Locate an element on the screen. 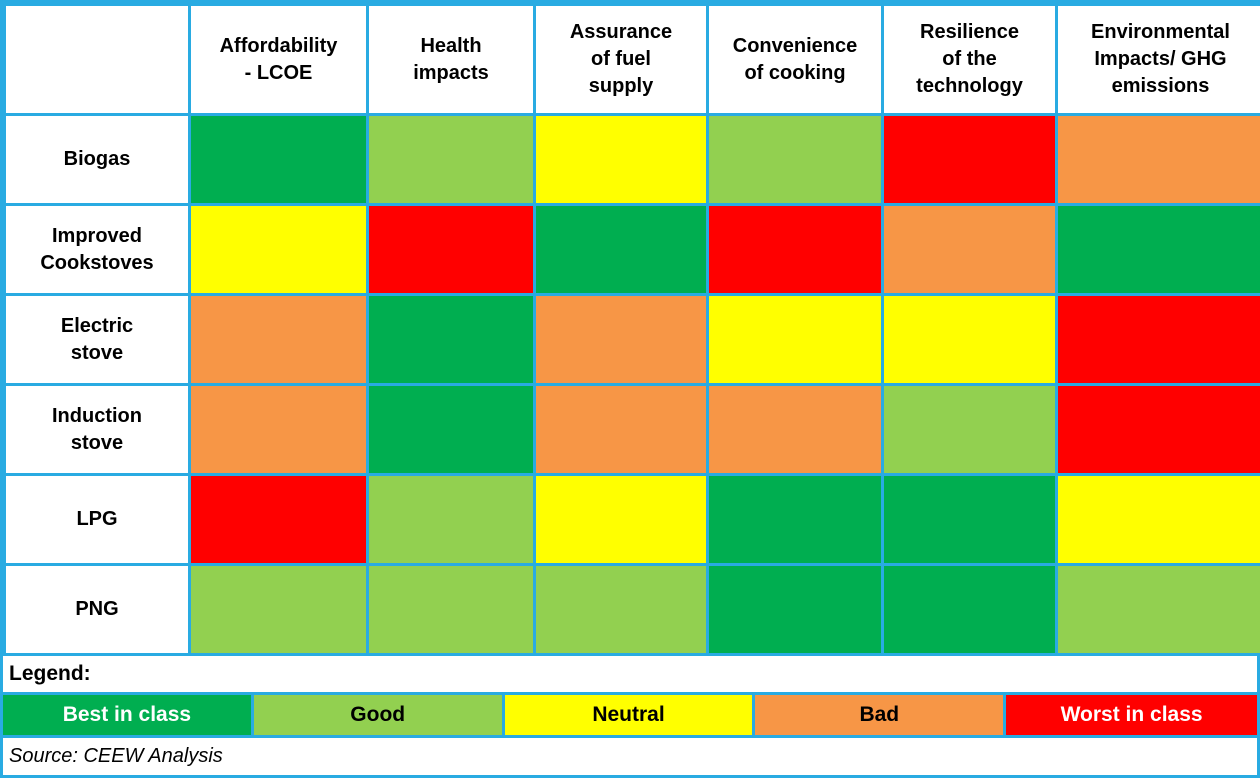  table-row-improved-cookstoves: Improved Cookstoves is located at coordinates (631, 249).